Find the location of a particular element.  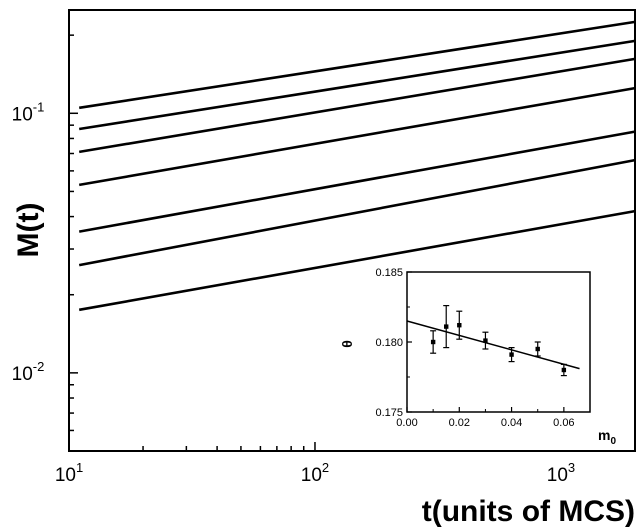

inset-y-tick-label: 0.180 is located at coordinates (389, 343).